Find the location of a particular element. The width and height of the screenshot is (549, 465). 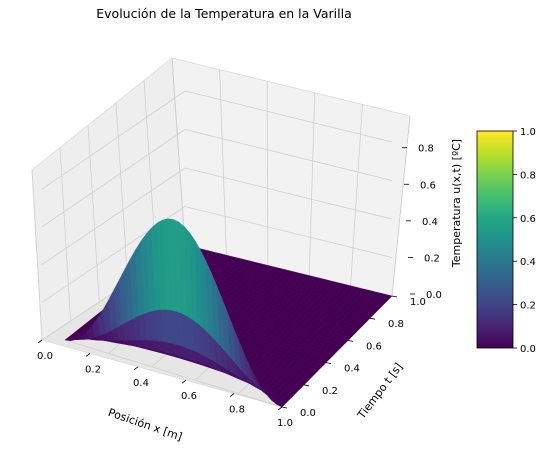

surface-patch is located at coordinates (281, 404).